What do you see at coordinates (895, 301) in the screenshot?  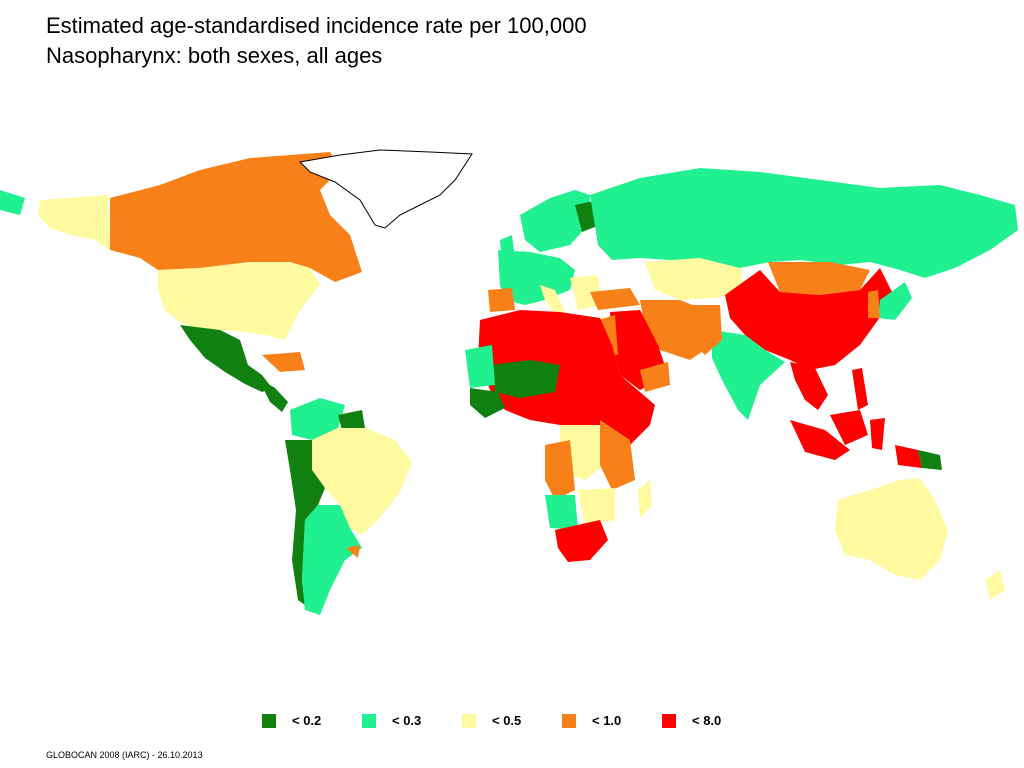 I see `japan` at bounding box center [895, 301].